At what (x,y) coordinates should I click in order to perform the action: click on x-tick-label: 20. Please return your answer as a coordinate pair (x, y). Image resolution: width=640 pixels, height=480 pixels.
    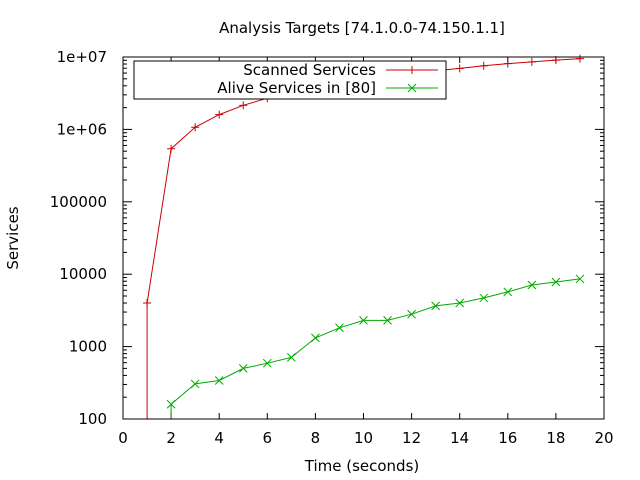
    Looking at the image, I should click on (603, 438).